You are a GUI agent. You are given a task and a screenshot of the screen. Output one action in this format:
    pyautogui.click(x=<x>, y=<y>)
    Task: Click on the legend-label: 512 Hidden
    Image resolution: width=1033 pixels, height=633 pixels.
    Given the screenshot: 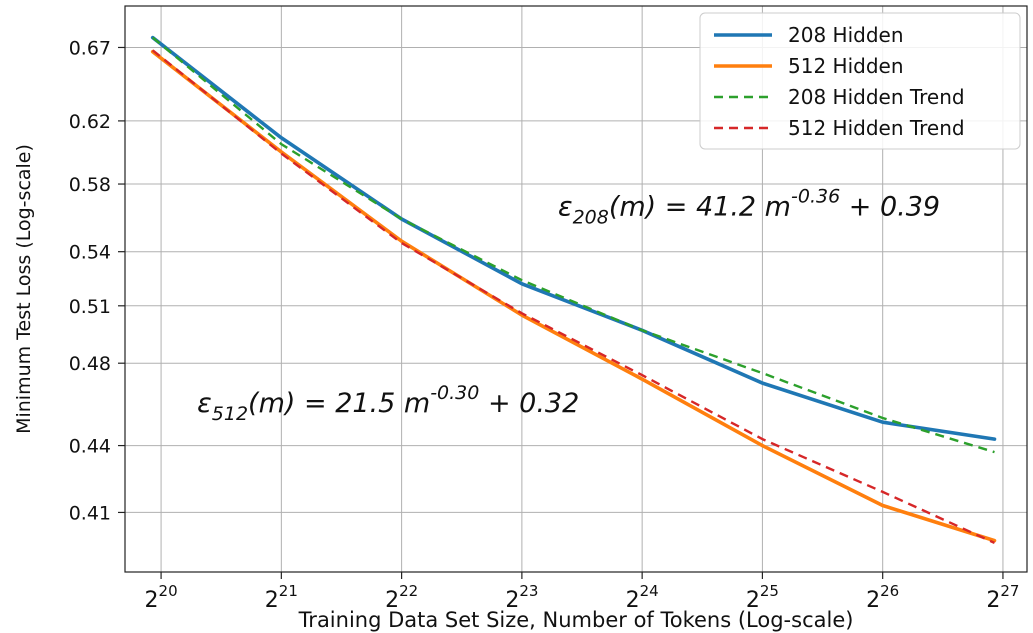 What is the action you would take?
    pyautogui.click(x=846, y=66)
    